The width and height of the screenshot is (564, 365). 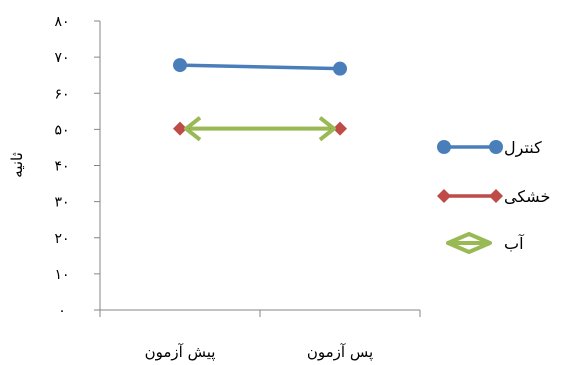 What do you see at coordinates (61, 275) in the screenshot?
I see `y-tick-label: ۱۰` at bounding box center [61, 275].